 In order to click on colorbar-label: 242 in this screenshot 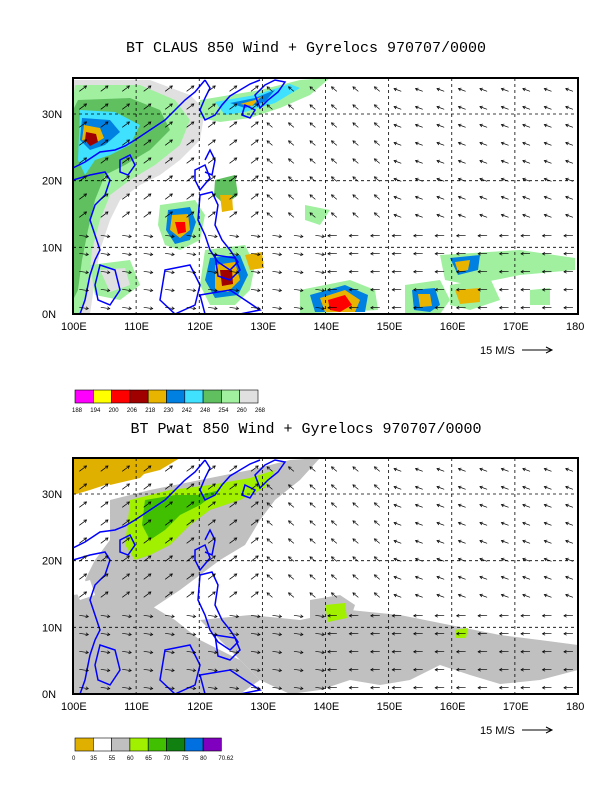, I will do `click(187, 411)`.